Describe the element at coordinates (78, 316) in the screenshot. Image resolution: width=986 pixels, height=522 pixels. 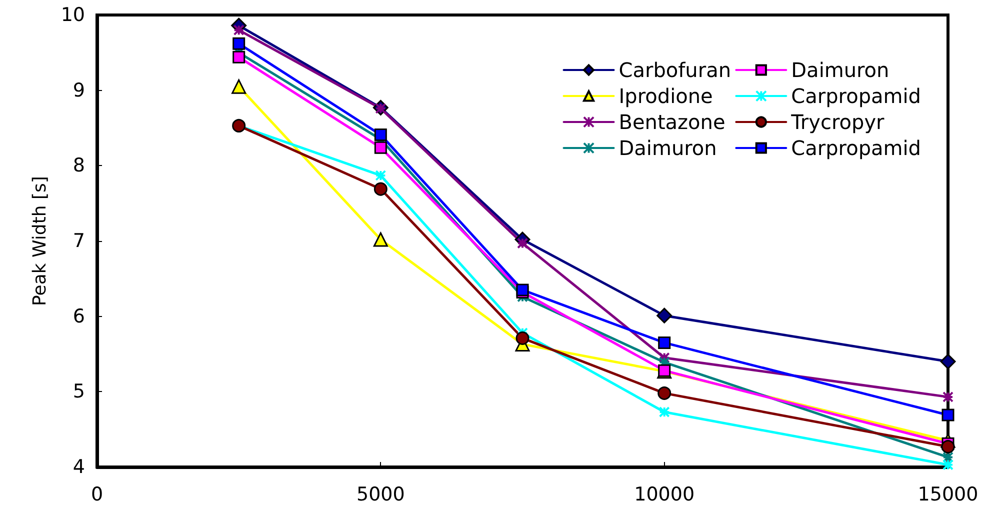
I see `y-tick-label: 6` at that location.